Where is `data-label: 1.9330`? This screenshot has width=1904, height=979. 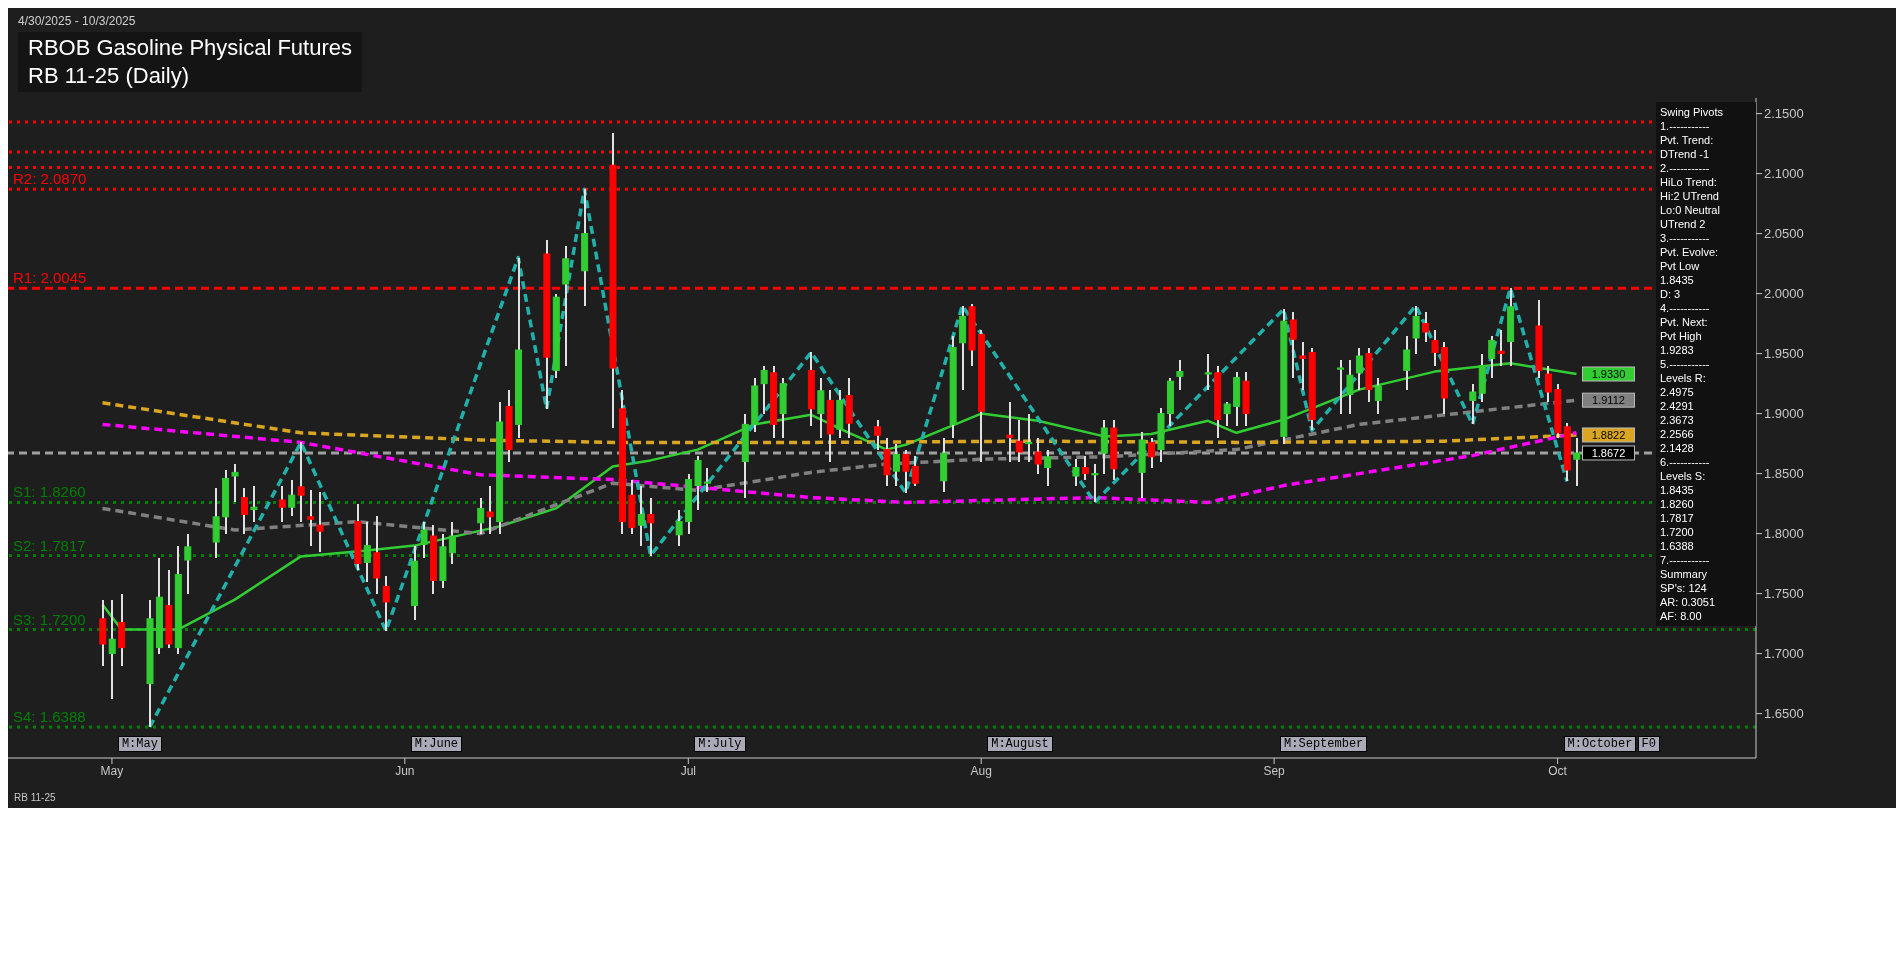 data-label: 1.9330 is located at coordinates (1608, 374).